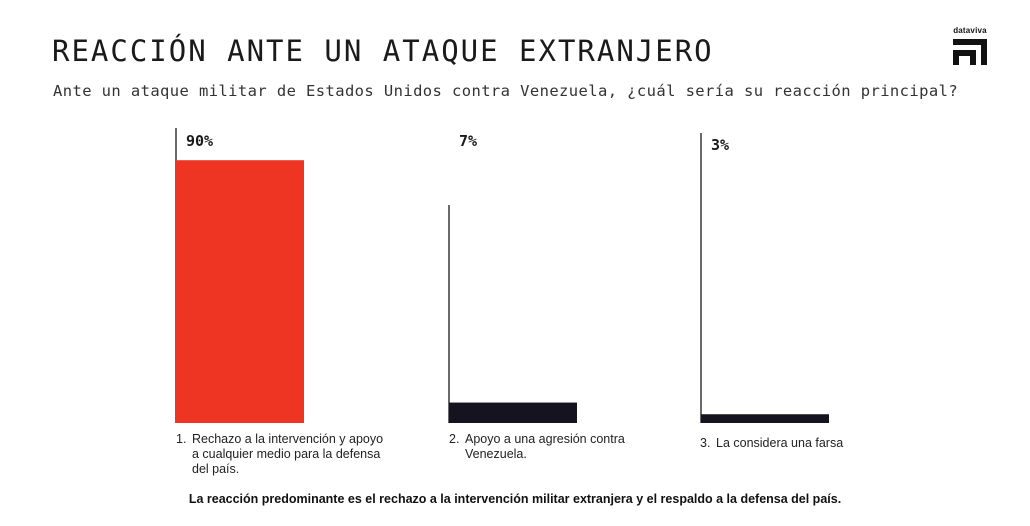 The image size is (1030, 526). I want to click on brand-logo: dataviva, so click(970, 45).